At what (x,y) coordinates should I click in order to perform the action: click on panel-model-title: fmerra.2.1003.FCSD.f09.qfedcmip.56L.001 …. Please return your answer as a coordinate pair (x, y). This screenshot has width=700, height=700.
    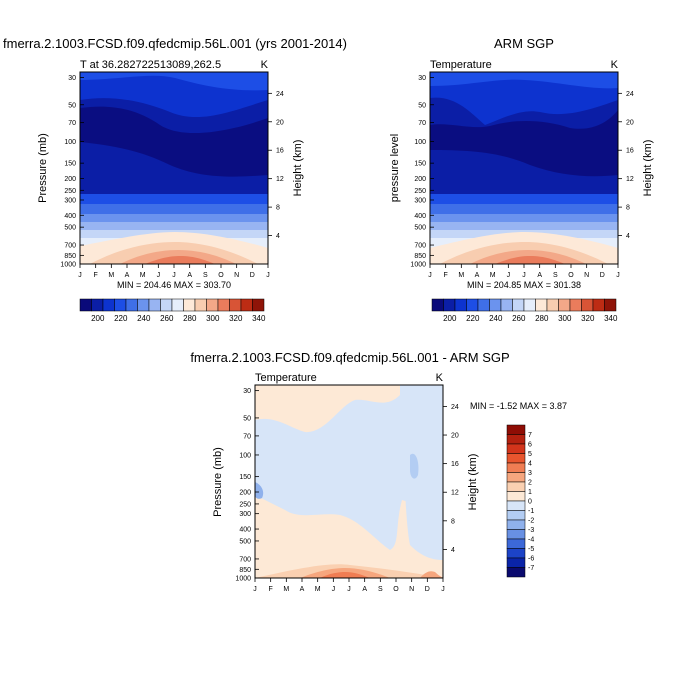
    Looking at the image, I should click on (175, 43).